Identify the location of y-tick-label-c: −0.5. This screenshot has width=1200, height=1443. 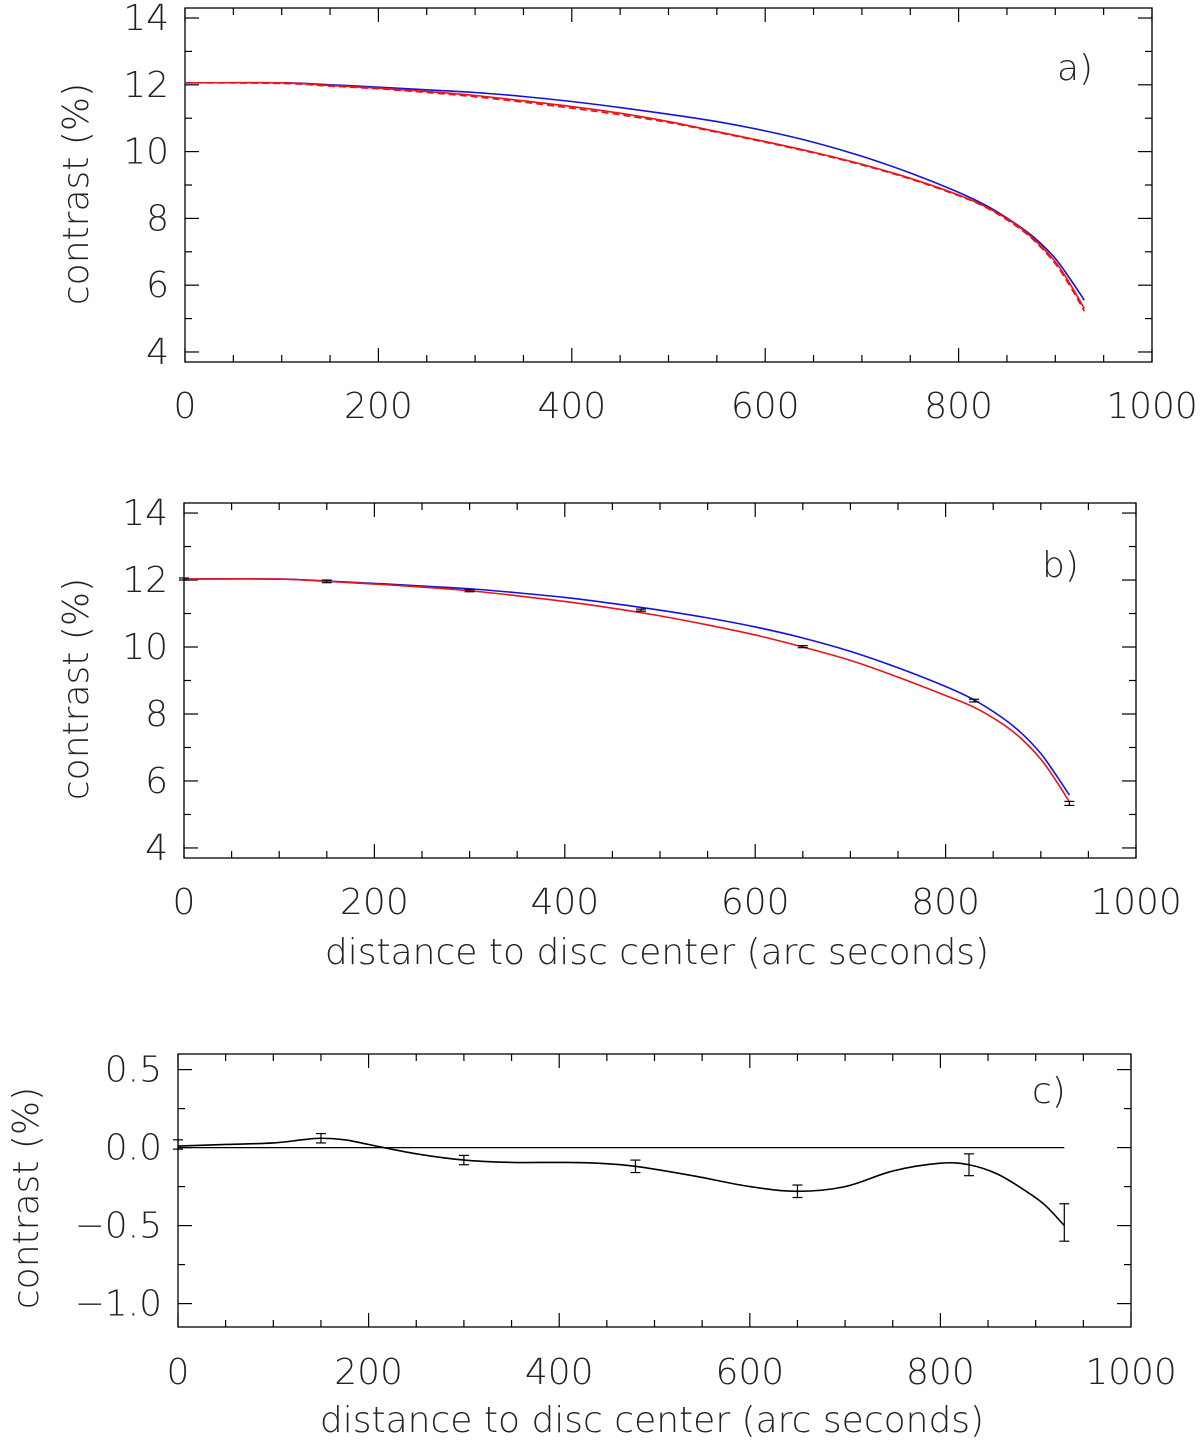
(118, 1226).